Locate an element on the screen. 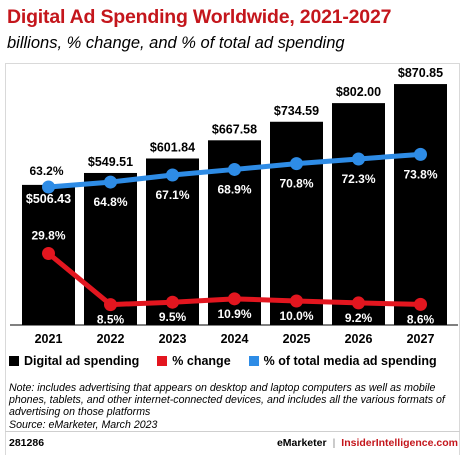  change-point-2022 is located at coordinates (110, 305).